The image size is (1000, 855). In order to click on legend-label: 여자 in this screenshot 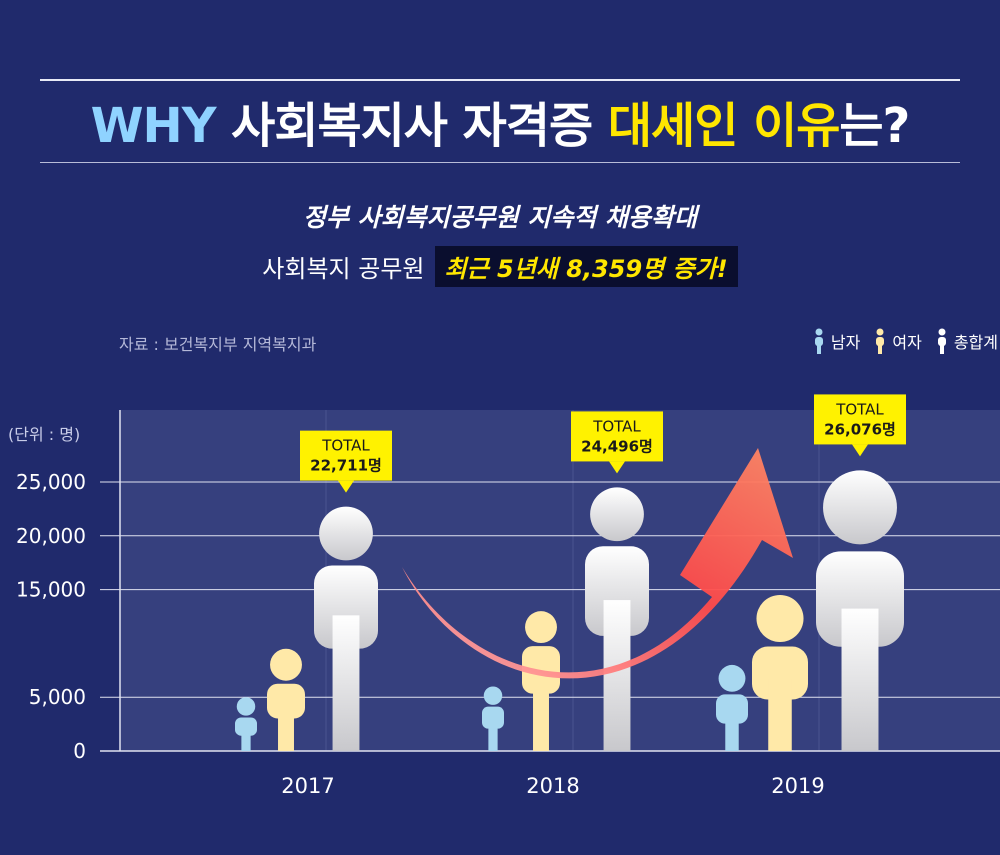, I will do `click(907, 342)`.